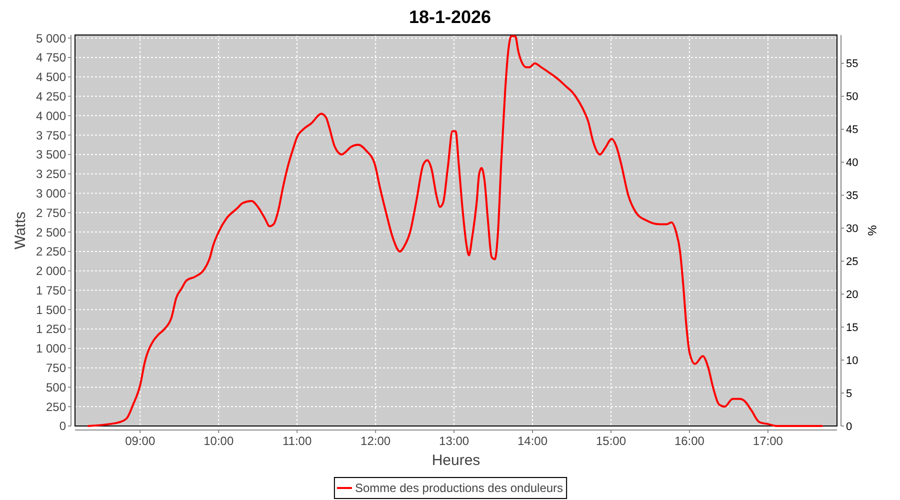 This screenshot has width=900, height=500. Describe the element at coordinates (611, 441) in the screenshot. I see `x-tick-label: 15:00` at that location.